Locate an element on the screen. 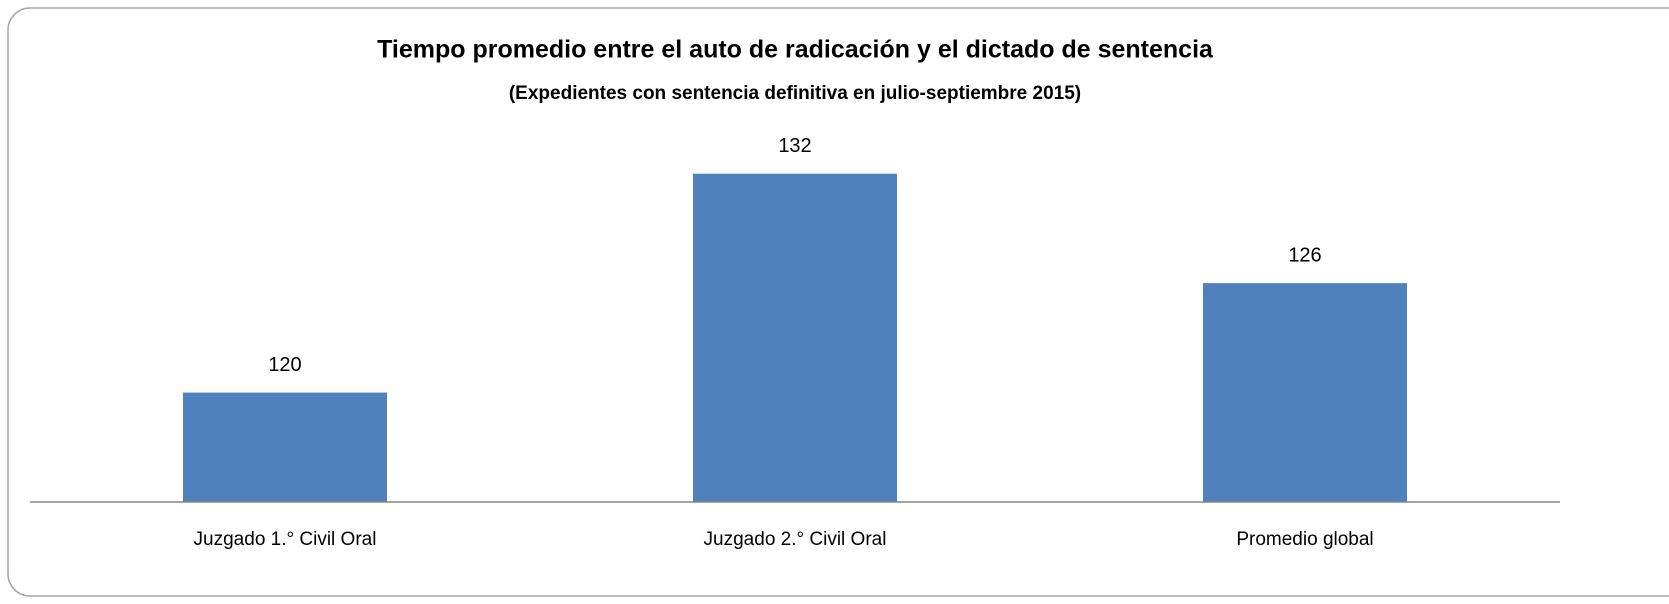 The image size is (1669, 604). x-tick-label: Promedio global is located at coordinates (1304, 539).